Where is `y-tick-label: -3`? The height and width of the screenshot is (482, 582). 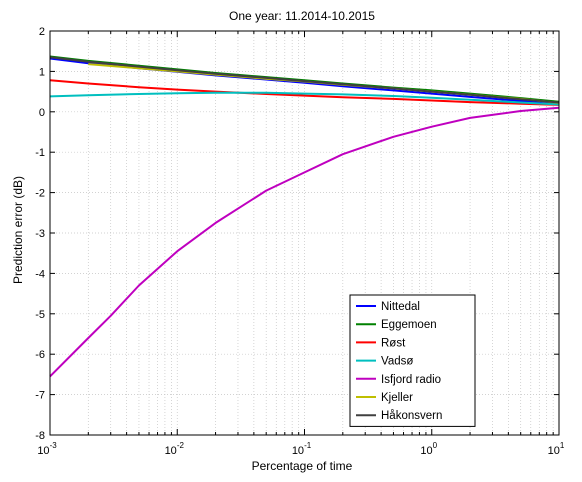
y-tick-label: -3 is located at coordinates (40, 234).